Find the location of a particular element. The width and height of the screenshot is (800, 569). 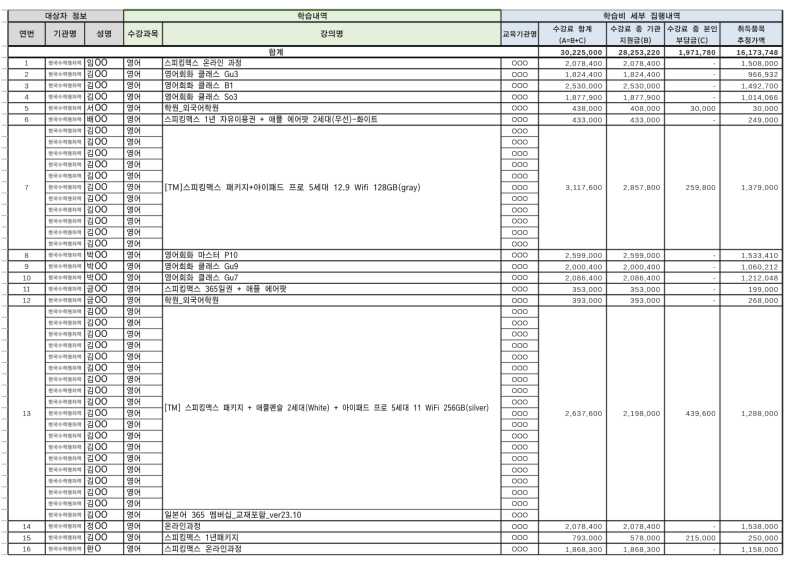

svg-text: 1,060,212 is located at coordinates (759, 266).